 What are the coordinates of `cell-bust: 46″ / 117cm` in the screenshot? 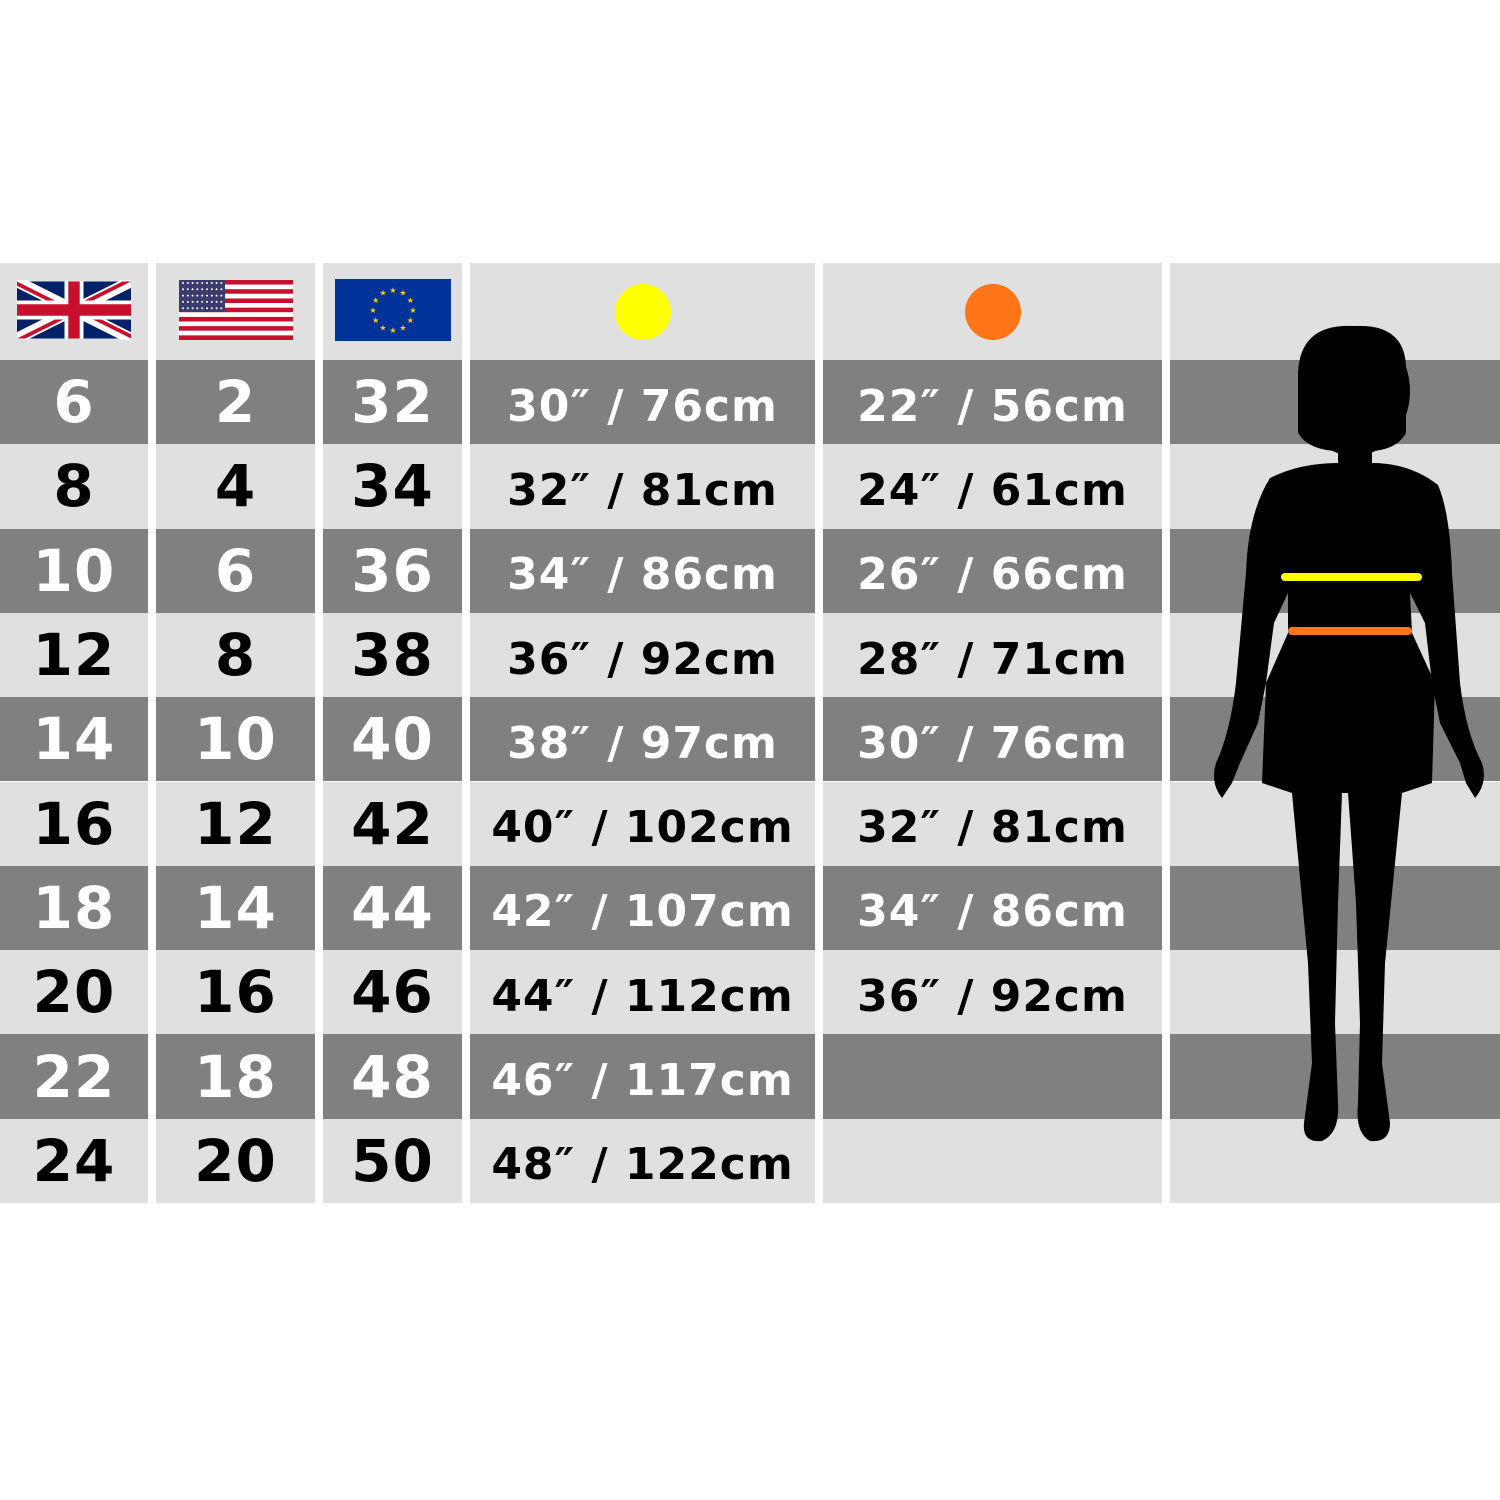 It's located at (642, 1076).